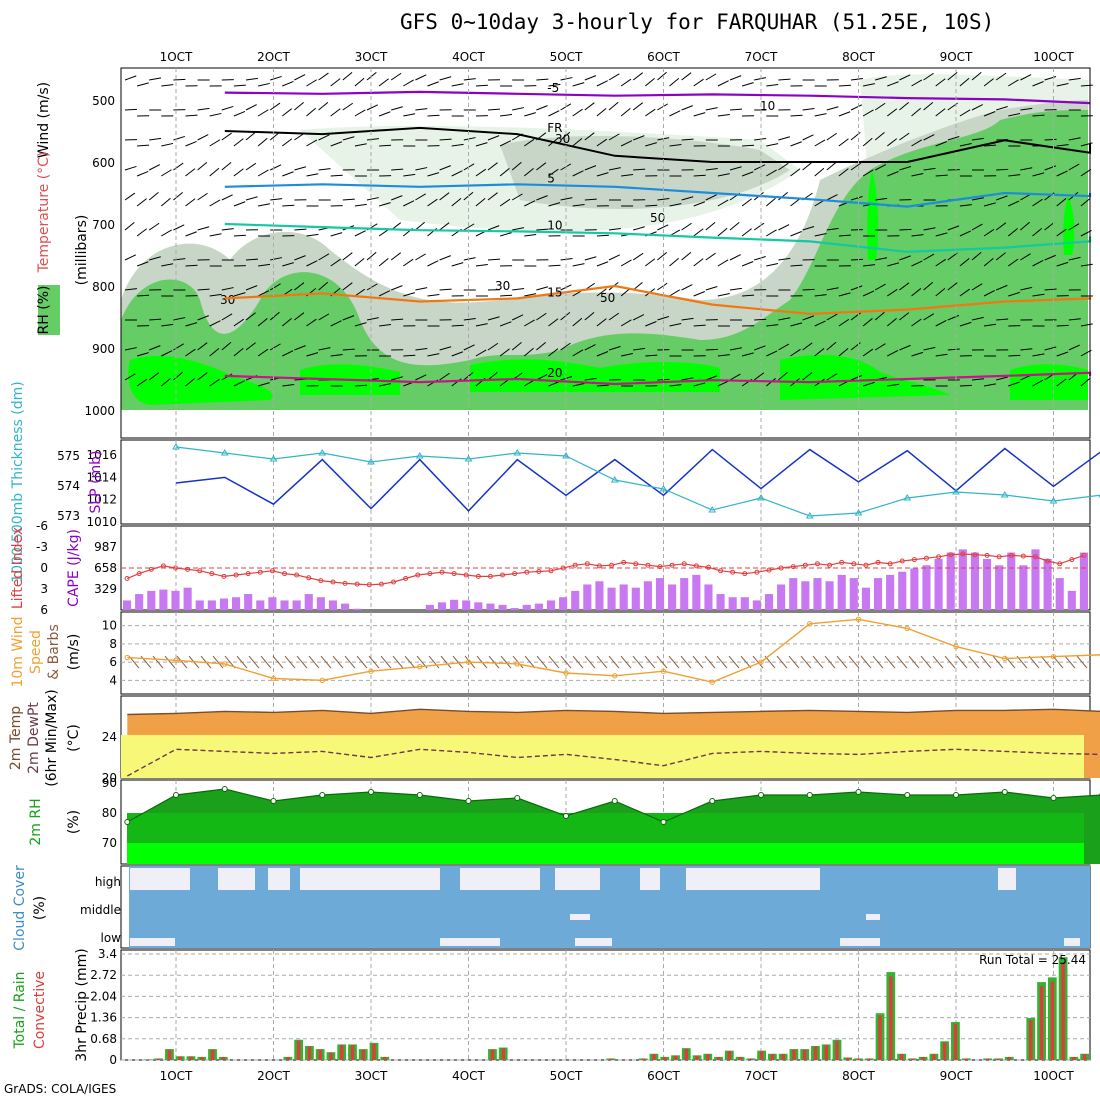  What do you see at coordinates (468, 1076) in the screenshot?
I see `x-tick-label-bottom: 4OCT` at bounding box center [468, 1076].